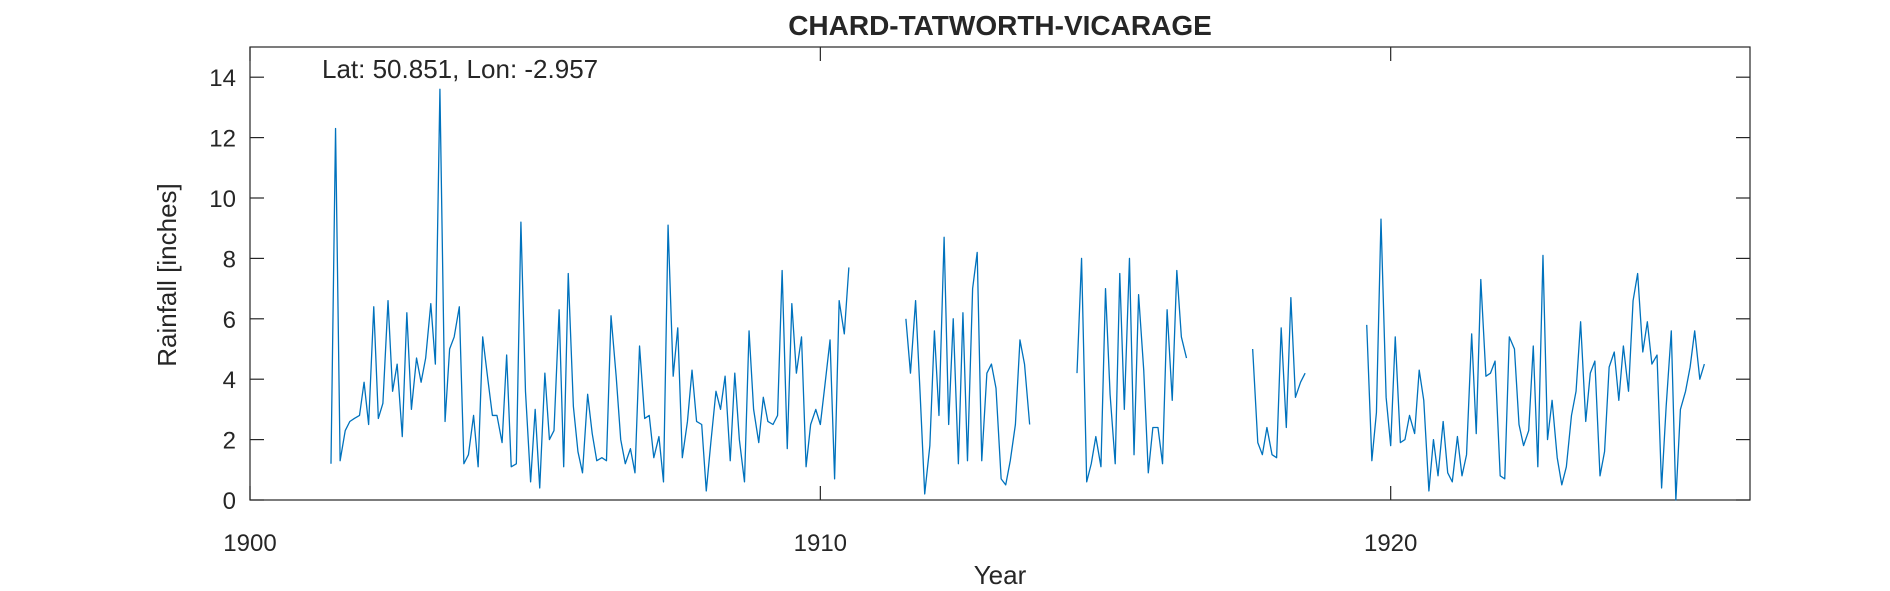 This screenshot has height=591, width=1890. What do you see at coordinates (1390, 543) in the screenshot?
I see `x-tick-label: 1920` at bounding box center [1390, 543].